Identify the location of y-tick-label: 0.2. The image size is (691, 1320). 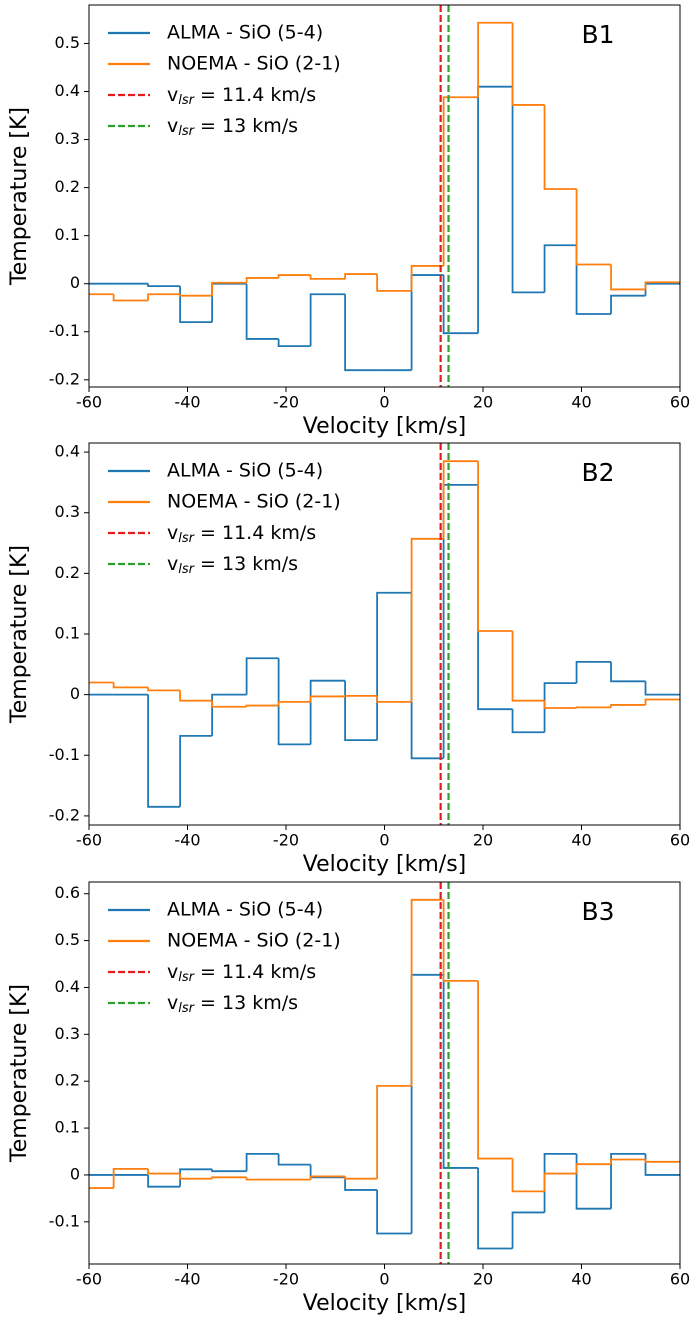
(67, 572).